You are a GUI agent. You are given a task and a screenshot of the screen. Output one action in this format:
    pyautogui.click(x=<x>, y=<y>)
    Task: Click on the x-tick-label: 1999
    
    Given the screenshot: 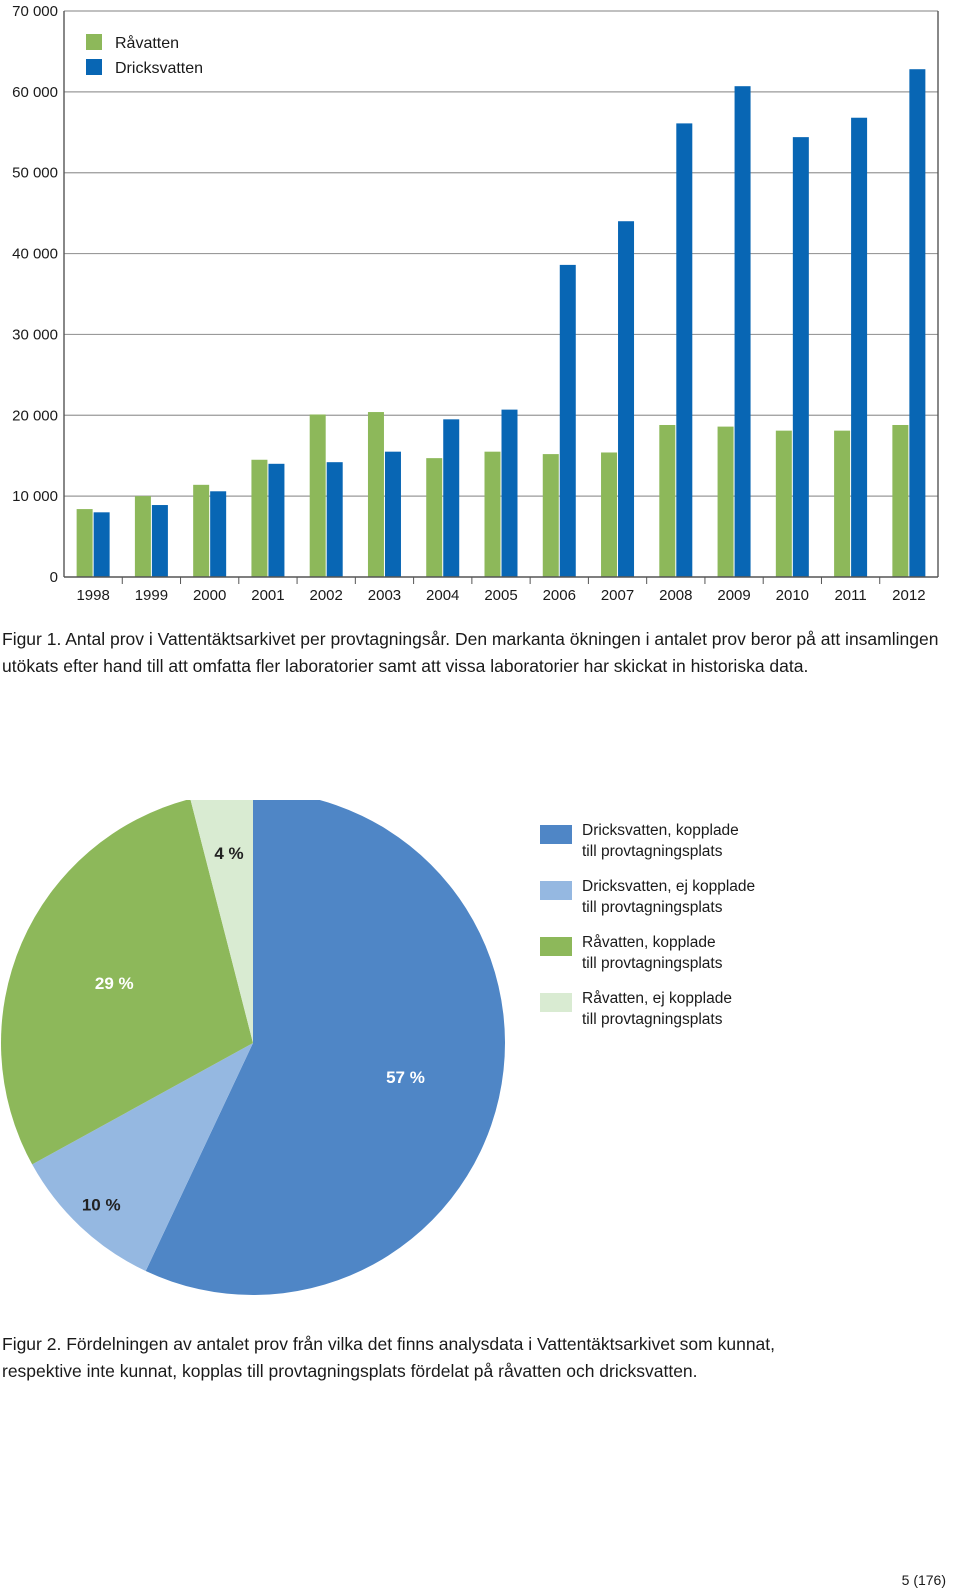 What is the action you would take?
    pyautogui.click(x=151, y=595)
    